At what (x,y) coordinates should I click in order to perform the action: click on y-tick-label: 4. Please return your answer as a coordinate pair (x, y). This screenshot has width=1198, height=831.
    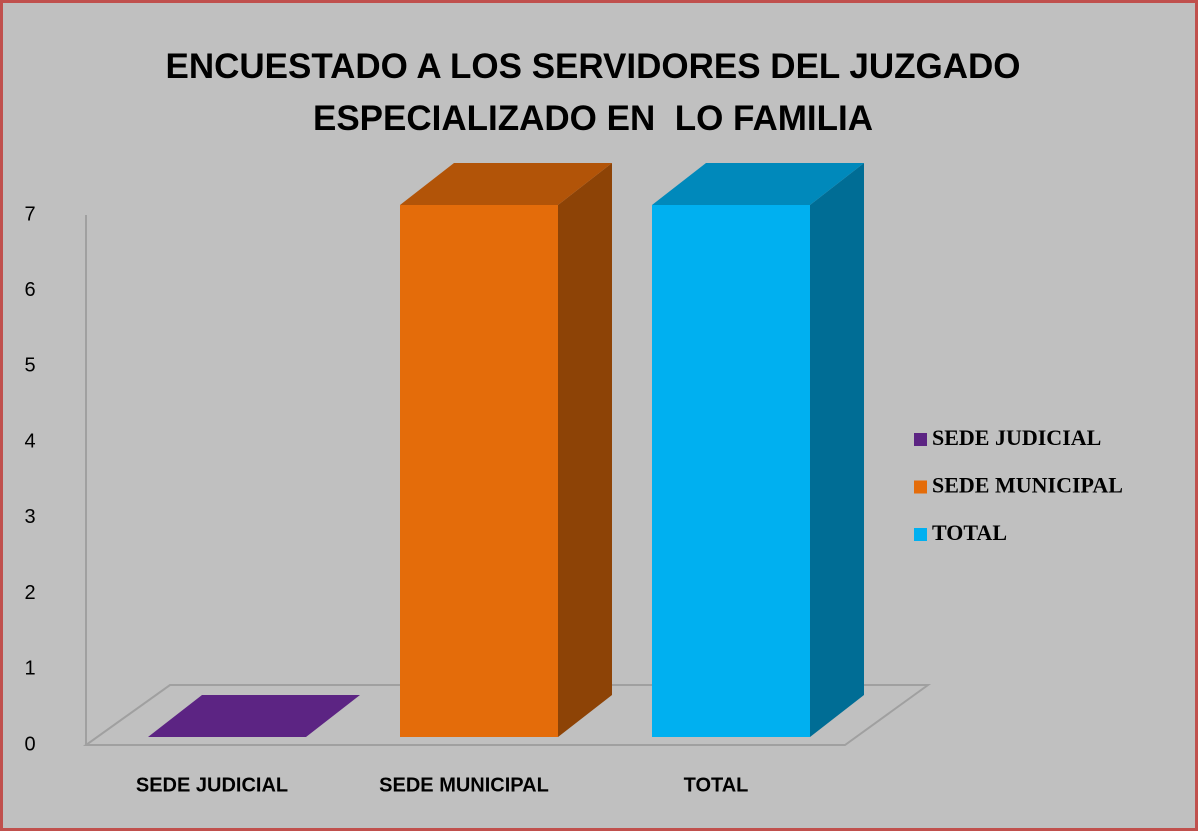
    Looking at the image, I should click on (29, 441).